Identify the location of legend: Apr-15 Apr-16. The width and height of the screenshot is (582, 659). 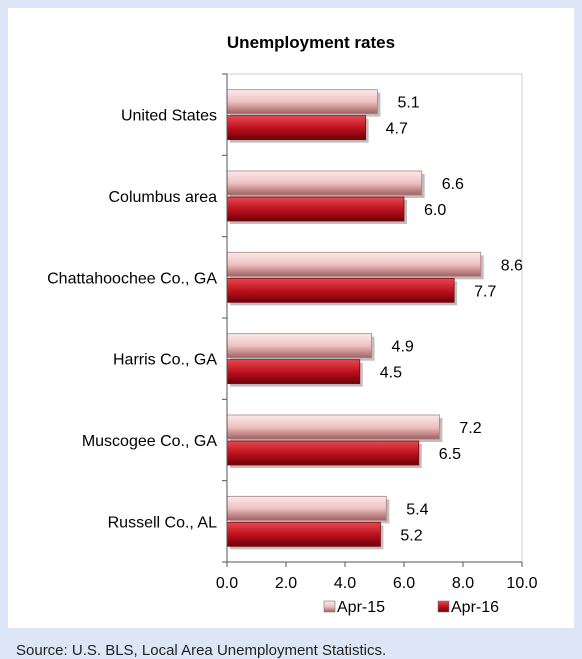
(411, 607).